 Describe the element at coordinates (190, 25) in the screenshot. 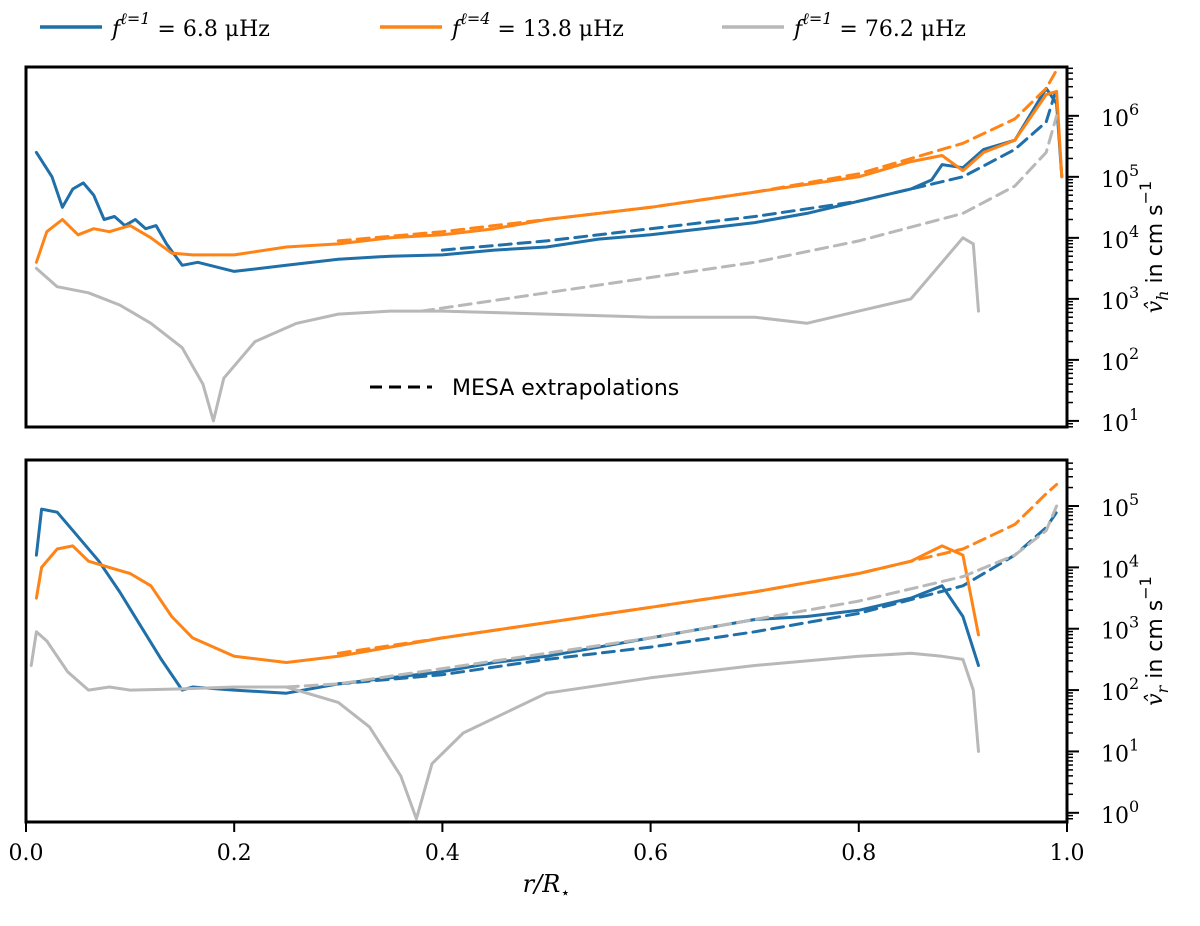

I see `legend-label: fℓ=1 = 6.8 μHz` at that location.